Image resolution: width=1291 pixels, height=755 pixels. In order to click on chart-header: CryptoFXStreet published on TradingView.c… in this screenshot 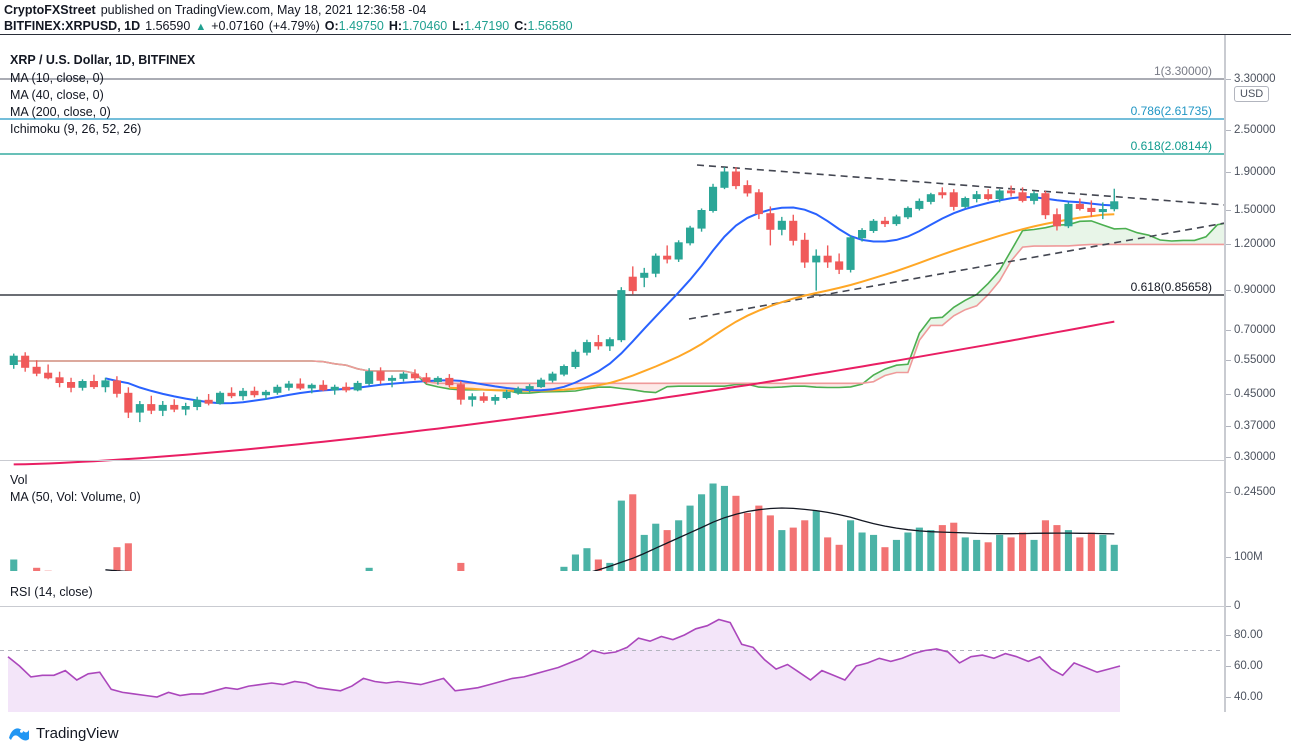, I will do `click(645, 17)`.